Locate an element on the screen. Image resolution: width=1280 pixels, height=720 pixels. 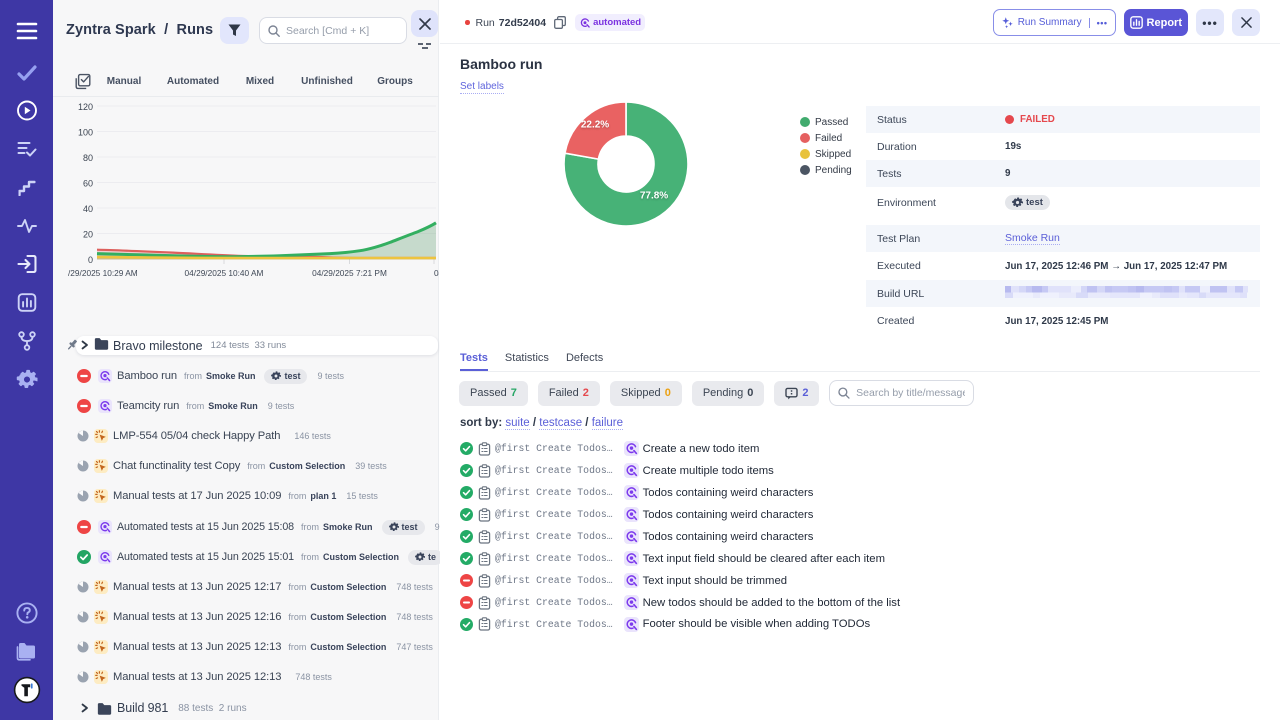
svg-text: 40 is located at coordinates (88, 209).